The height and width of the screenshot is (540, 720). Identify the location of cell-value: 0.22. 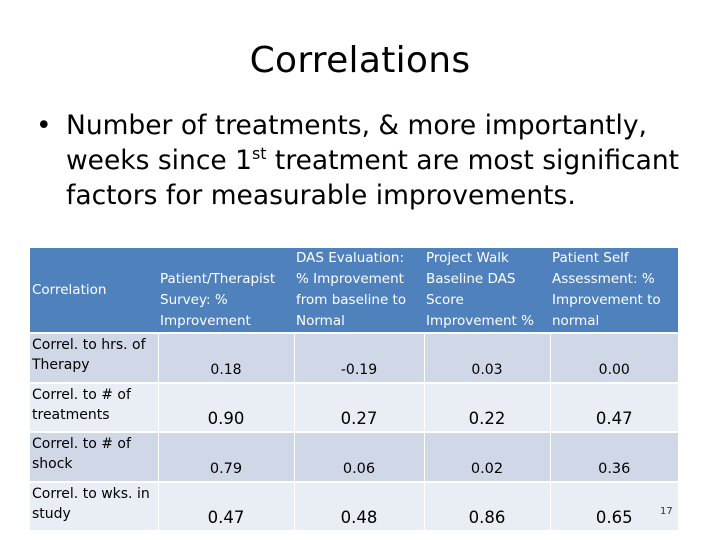
(486, 407).